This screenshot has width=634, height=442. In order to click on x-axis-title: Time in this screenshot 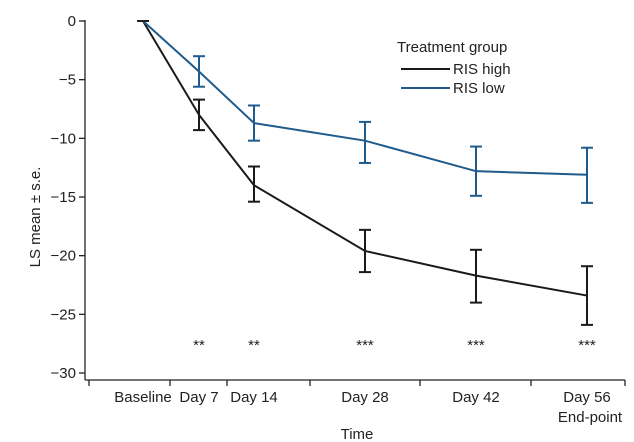, I will do `click(357, 434)`.